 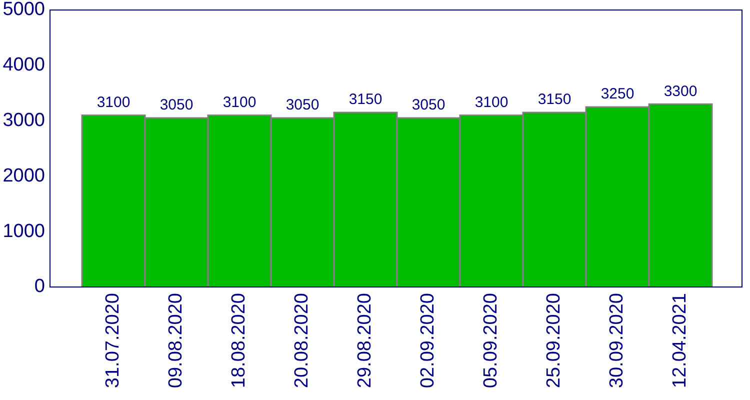 I want to click on x-tick-label: 02.09.2020, so click(x=428, y=340).